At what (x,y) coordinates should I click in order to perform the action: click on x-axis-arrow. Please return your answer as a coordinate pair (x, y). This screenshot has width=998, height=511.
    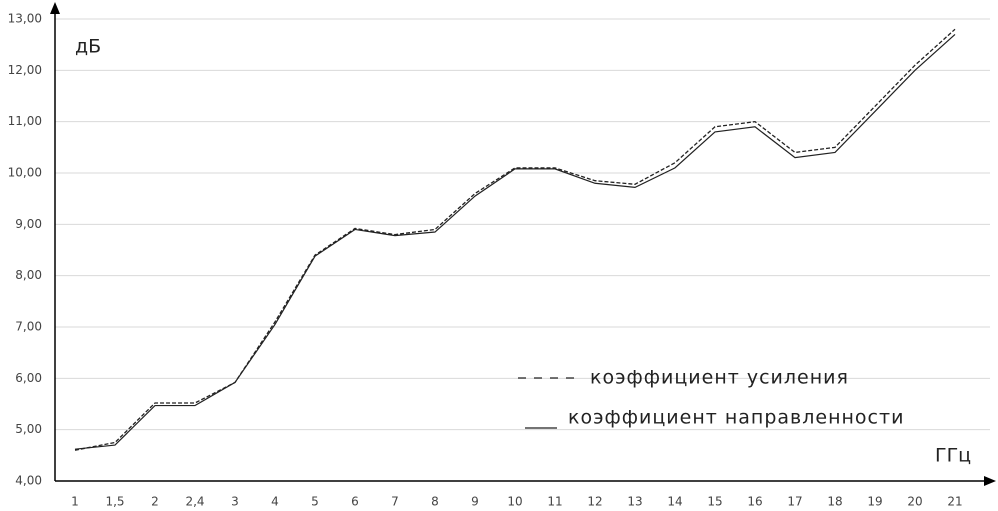
    Looking at the image, I should click on (990, 481).